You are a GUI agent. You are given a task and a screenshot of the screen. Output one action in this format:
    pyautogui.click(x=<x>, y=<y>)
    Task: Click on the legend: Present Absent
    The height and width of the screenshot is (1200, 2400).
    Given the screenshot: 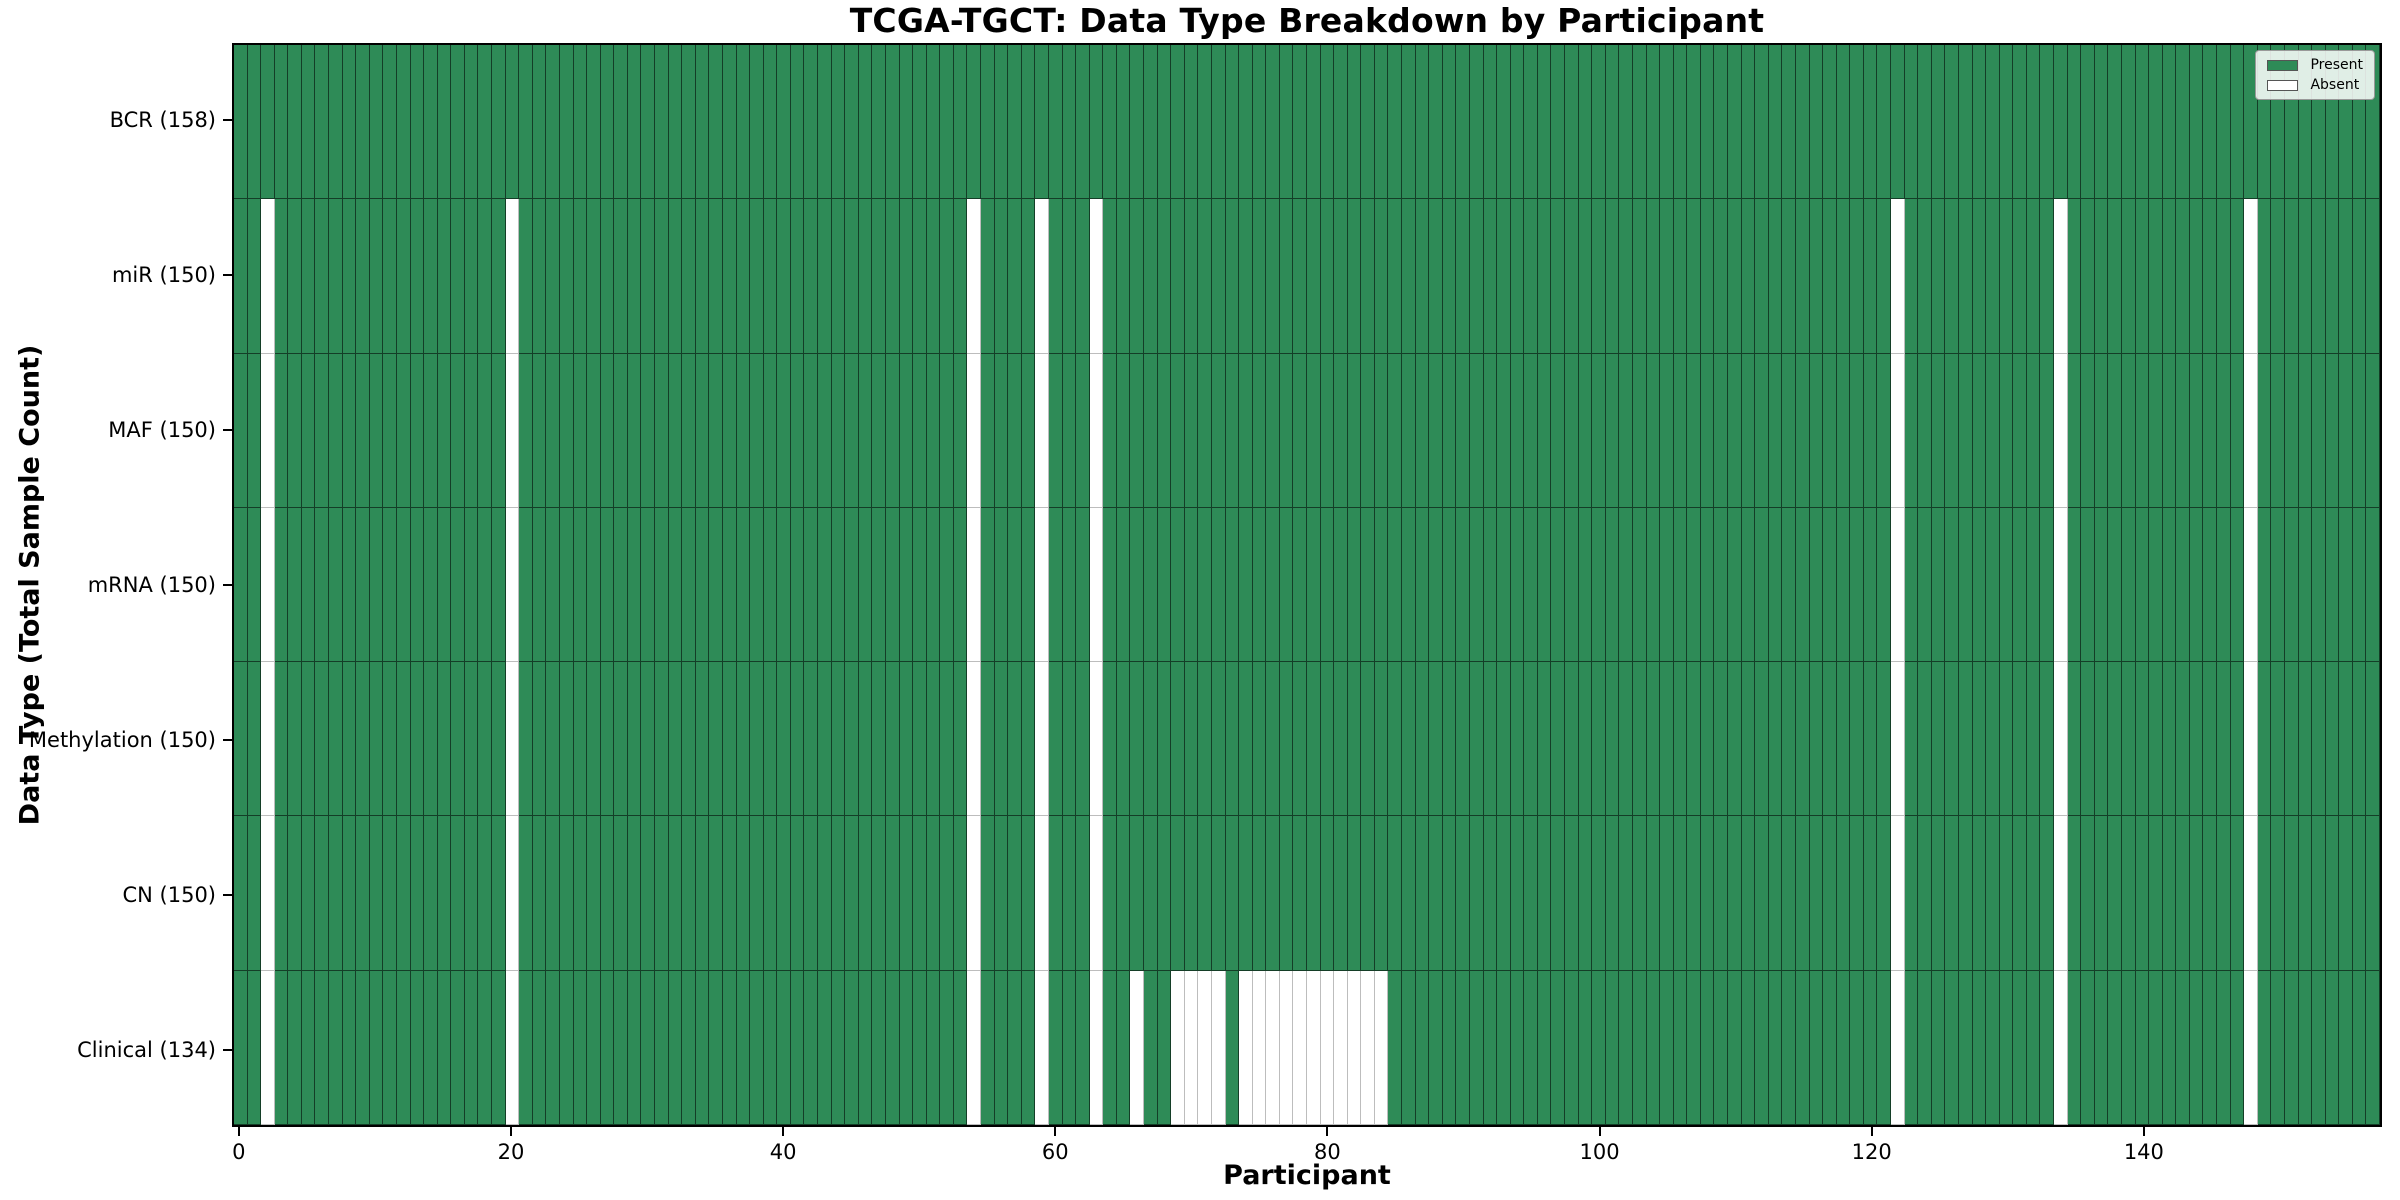 What is the action you would take?
    pyautogui.click(x=2315, y=75)
    